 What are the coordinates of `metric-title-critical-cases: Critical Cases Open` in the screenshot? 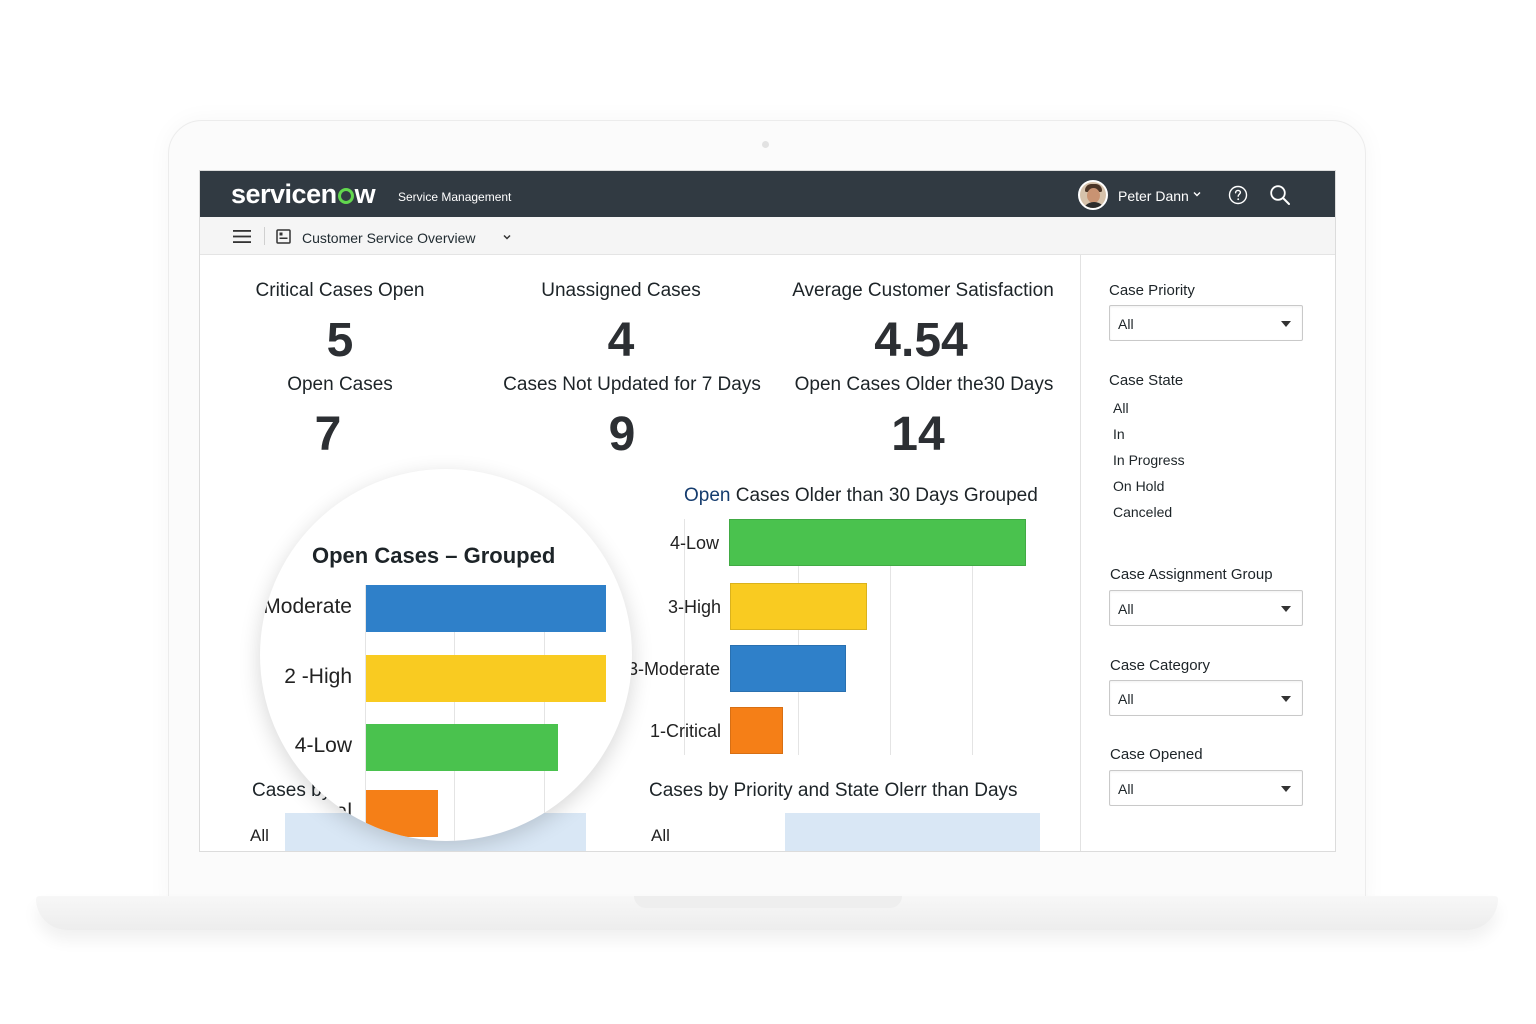 It's located at (340, 290).